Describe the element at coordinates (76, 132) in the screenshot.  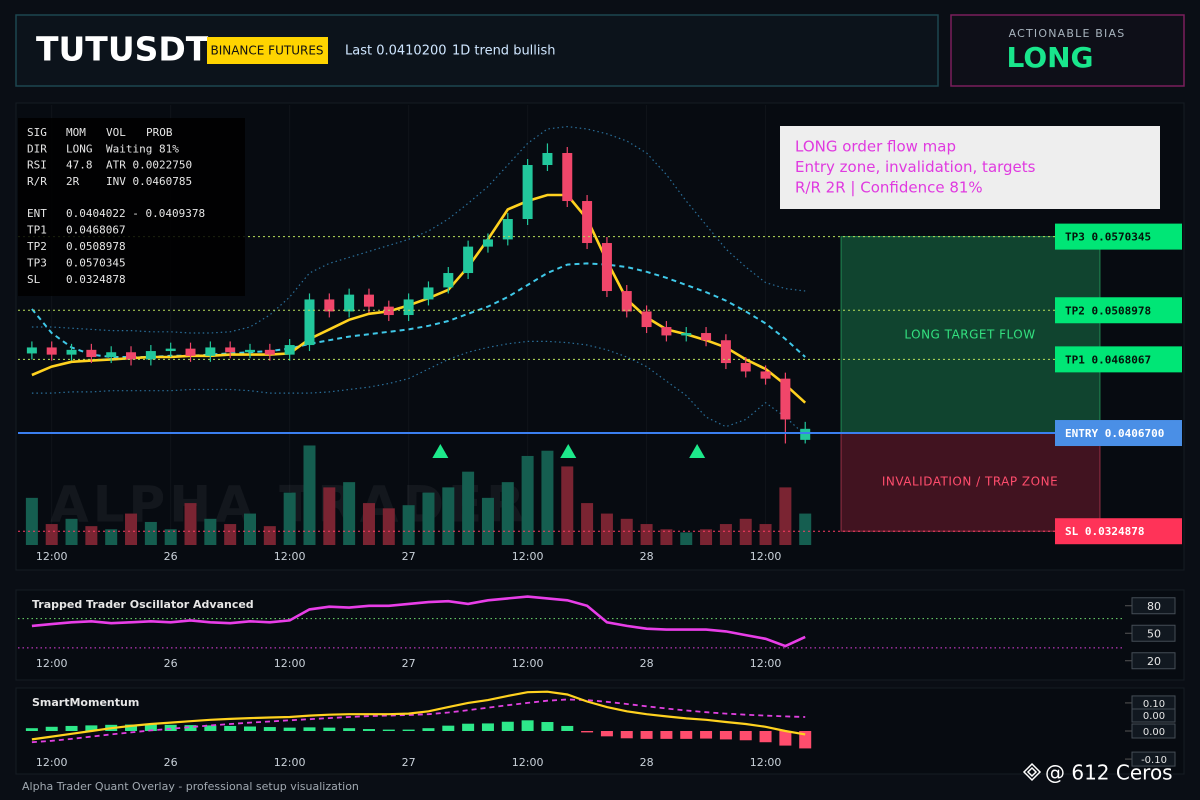
I see `stats-cell: MOM` at that location.